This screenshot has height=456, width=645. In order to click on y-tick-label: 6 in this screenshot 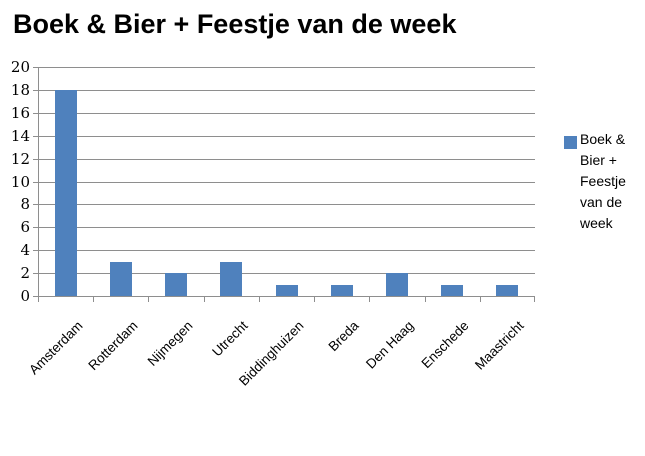, I will do `click(25, 227)`.